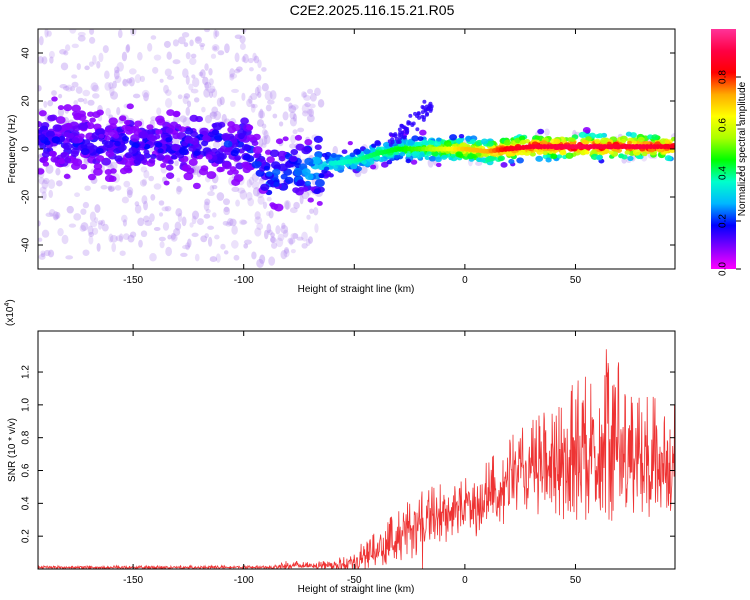 The height and width of the screenshot is (600, 750). Describe the element at coordinates (26, 503) in the screenshot. I see `y-tick-label: 0.4` at that location.